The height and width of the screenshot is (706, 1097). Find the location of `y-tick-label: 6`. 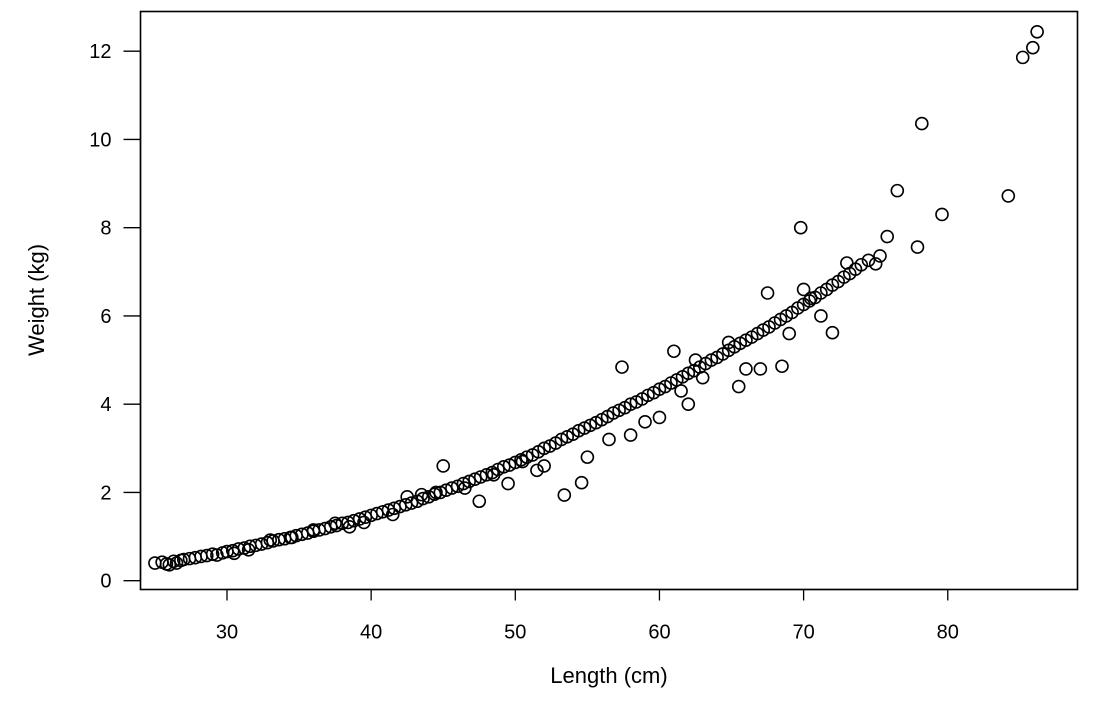

y-tick-label: 6 is located at coordinates (105, 317).